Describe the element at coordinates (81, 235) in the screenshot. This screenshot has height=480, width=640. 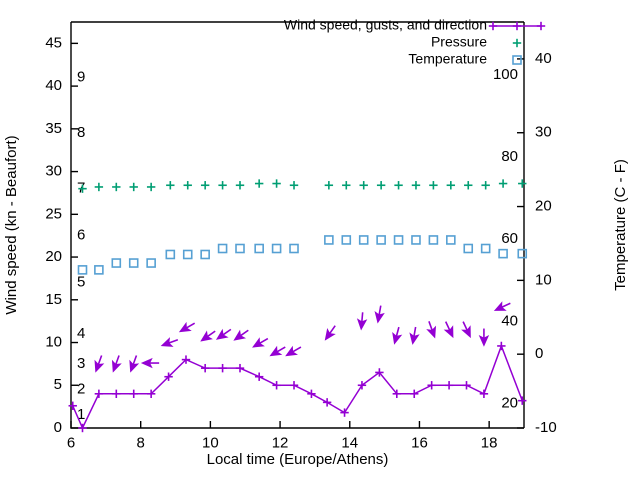
I see `beaufort-label-6: 6` at that location.